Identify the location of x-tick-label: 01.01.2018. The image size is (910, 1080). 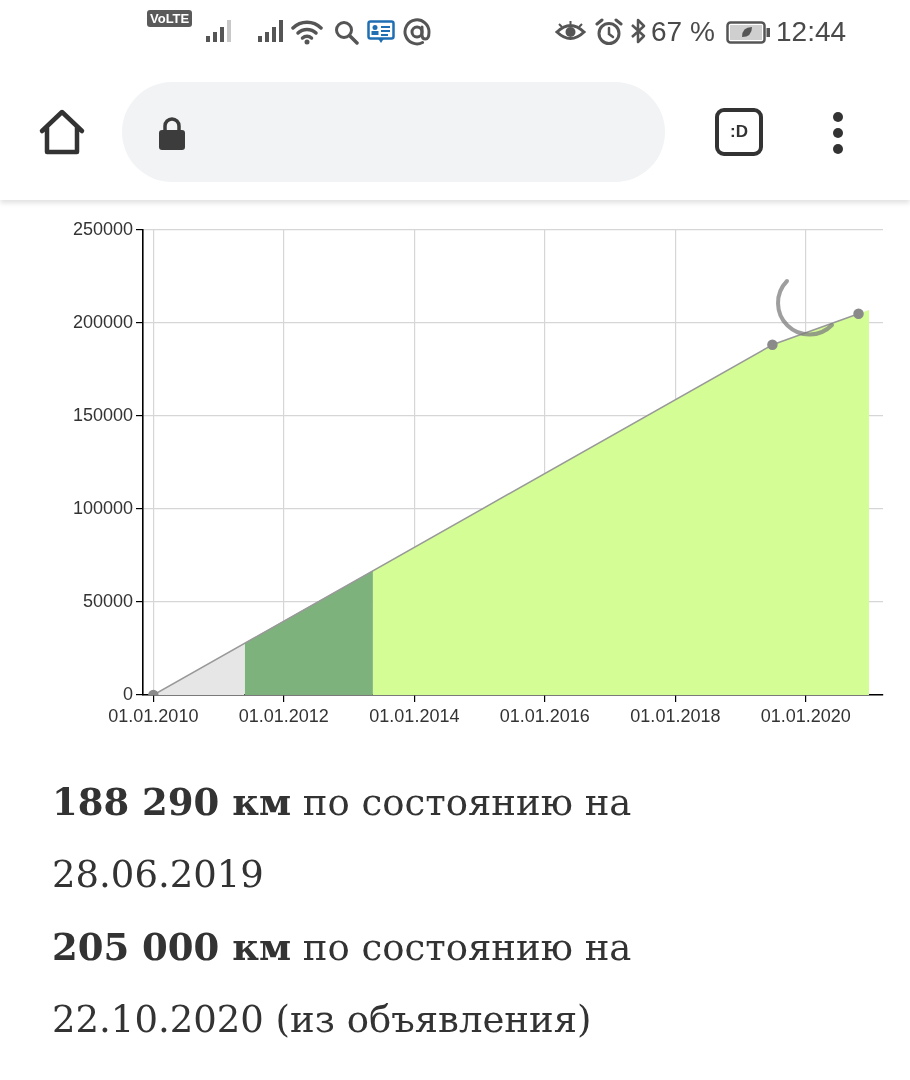
(675, 715).